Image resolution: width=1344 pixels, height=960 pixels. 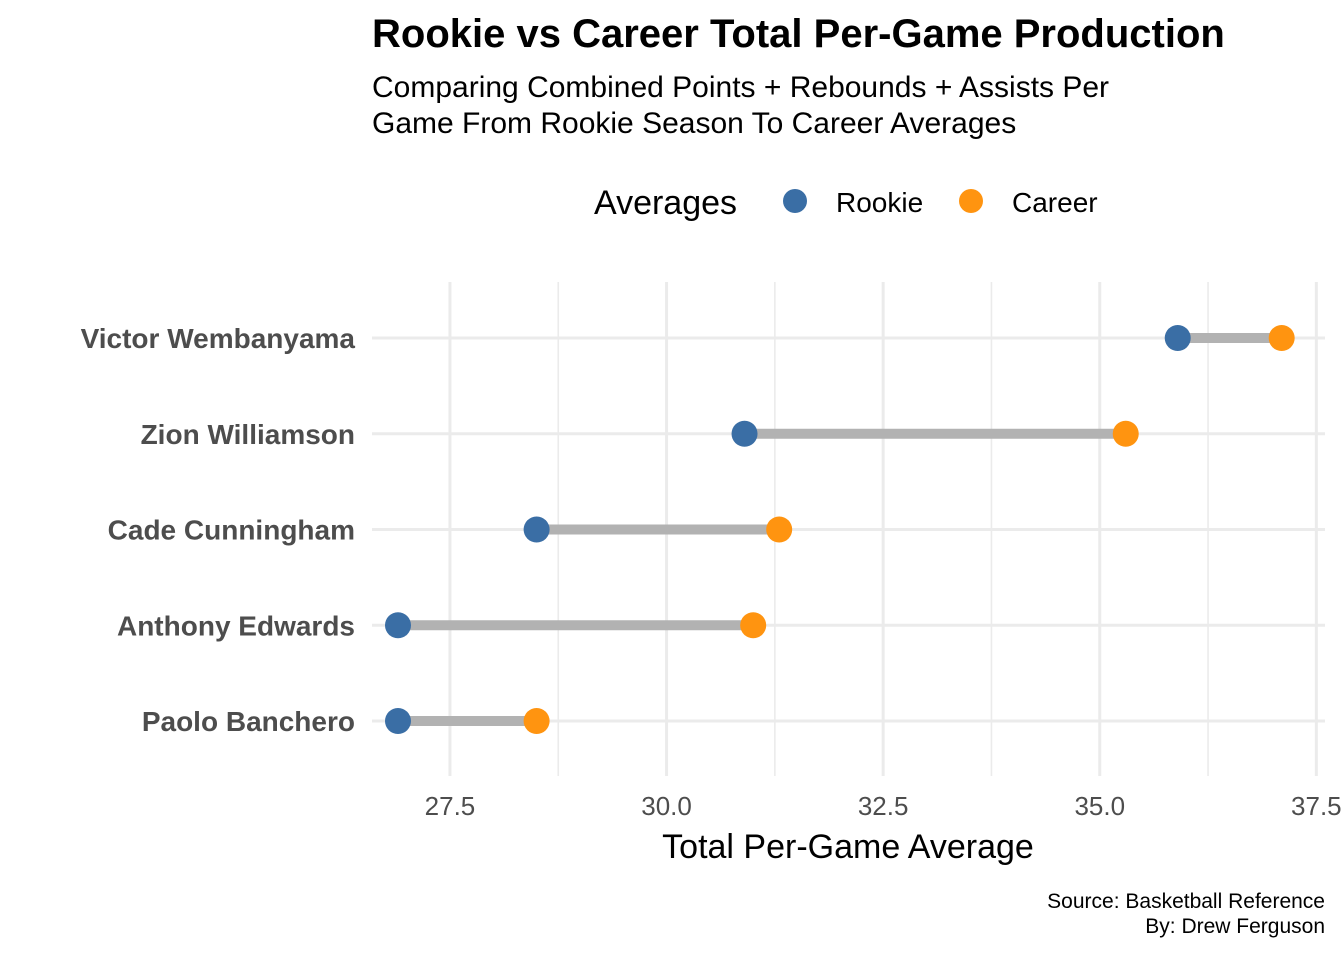 What do you see at coordinates (1235, 926) in the screenshot?
I see `caption-author: By: Drew Ferguson` at bounding box center [1235, 926].